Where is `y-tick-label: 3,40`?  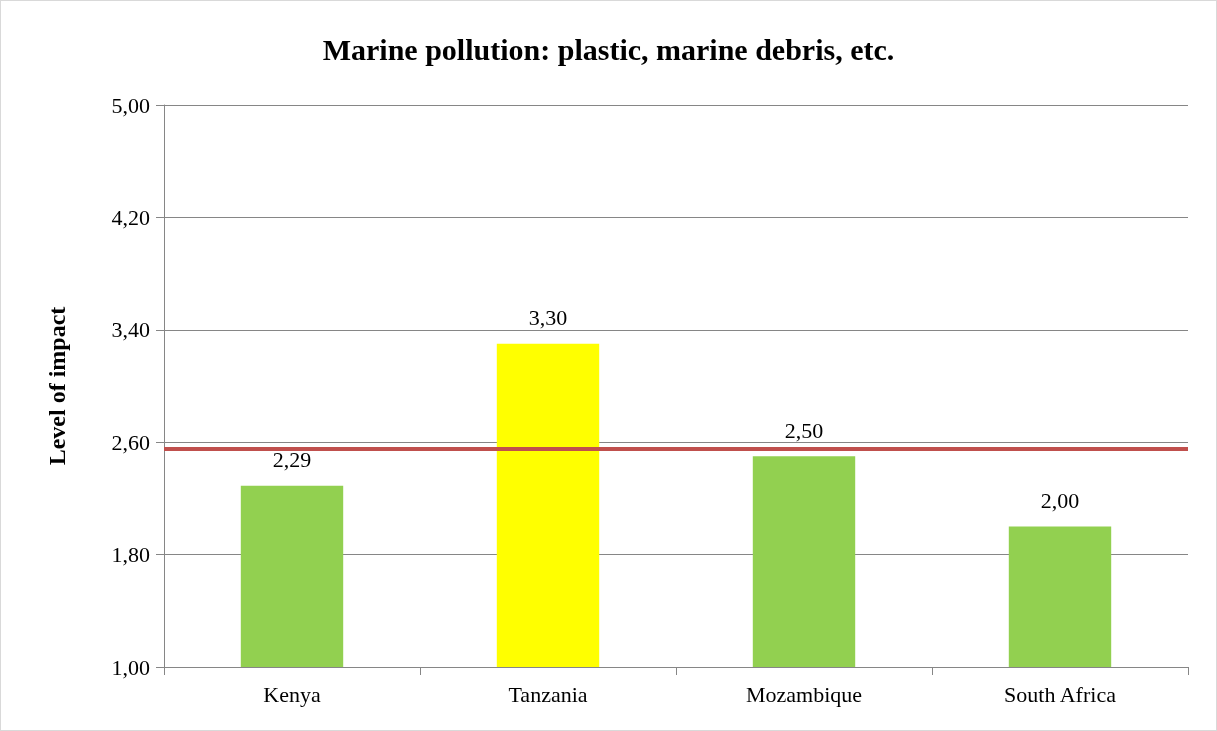
y-tick-label: 3,40 is located at coordinates (130, 330).